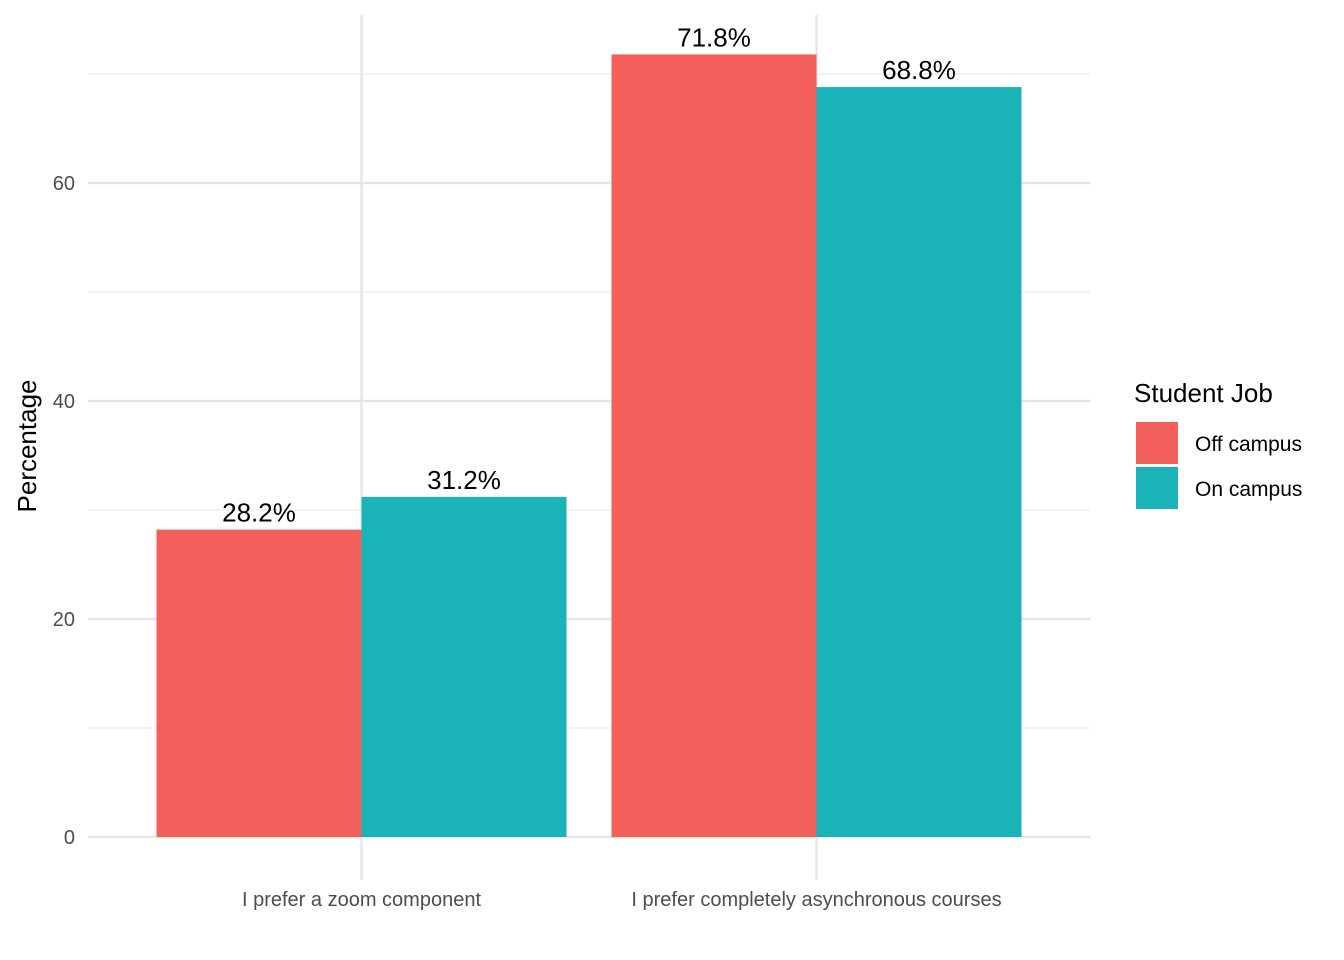 The width and height of the screenshot is (1344, 960). Describe the element at coordinates (64, 511) in the screenshot. I see `y-axis-ticks: 0 20 40 60` at that location.